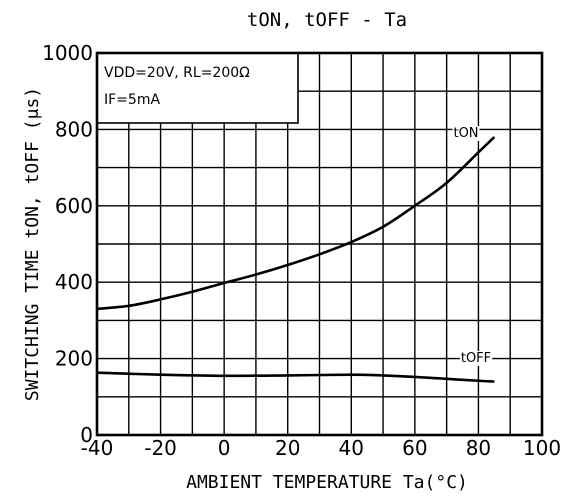 This screenshot has height=500, width=577. Describe the element at coordinates (327, 482) in the screenshot. I see `x-axis-label: AMBIENT TEMPERATURE Ta(°C)` at that location.